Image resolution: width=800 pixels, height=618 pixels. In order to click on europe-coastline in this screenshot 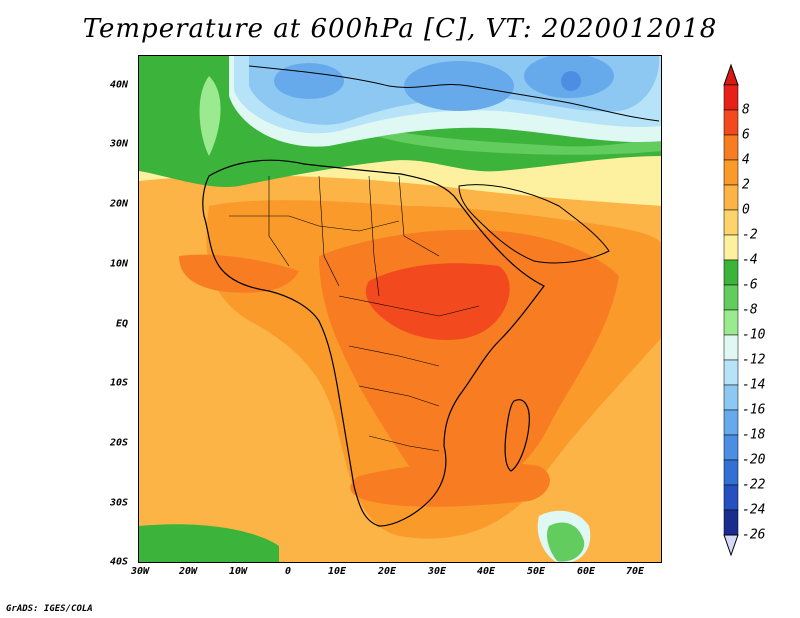, I will do `click(454, 93)`.